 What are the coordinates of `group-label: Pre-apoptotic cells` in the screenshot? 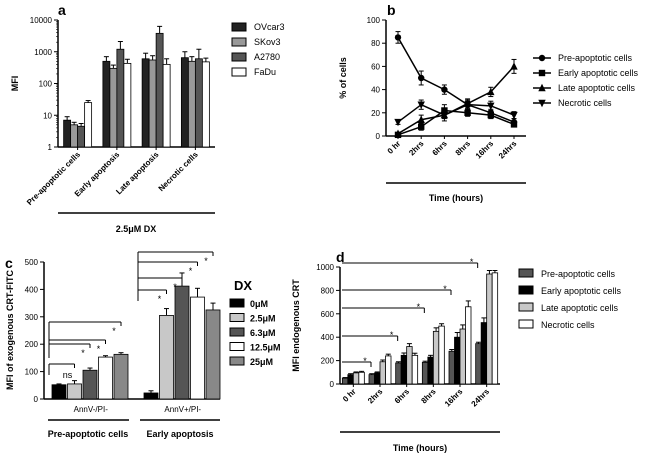 It's located at (88, 434).